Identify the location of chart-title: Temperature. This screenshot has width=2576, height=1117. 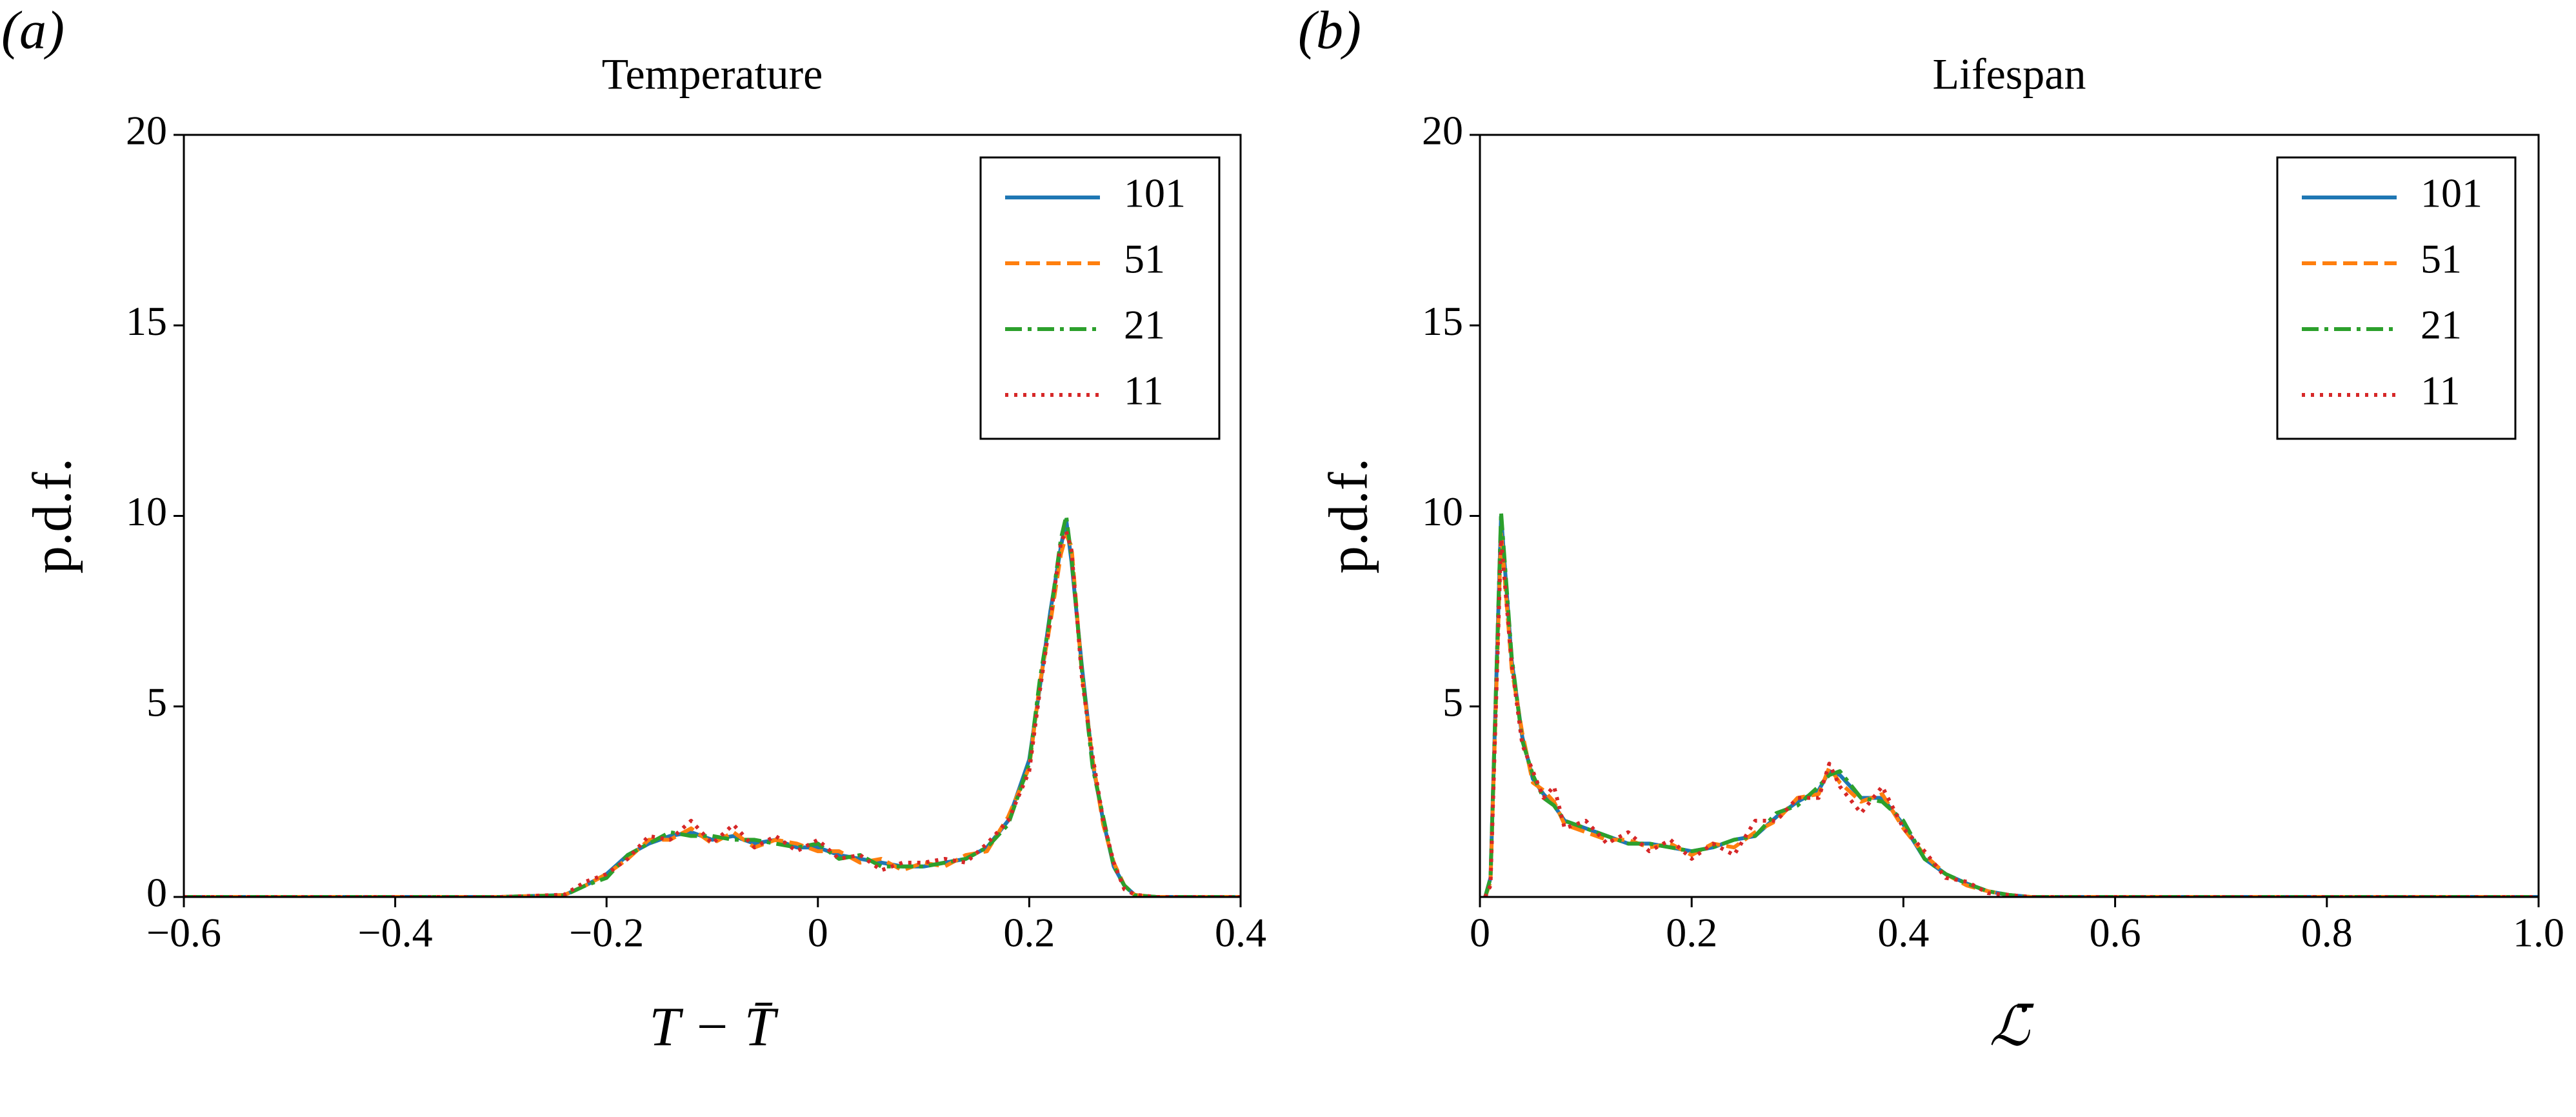
(712, 74).